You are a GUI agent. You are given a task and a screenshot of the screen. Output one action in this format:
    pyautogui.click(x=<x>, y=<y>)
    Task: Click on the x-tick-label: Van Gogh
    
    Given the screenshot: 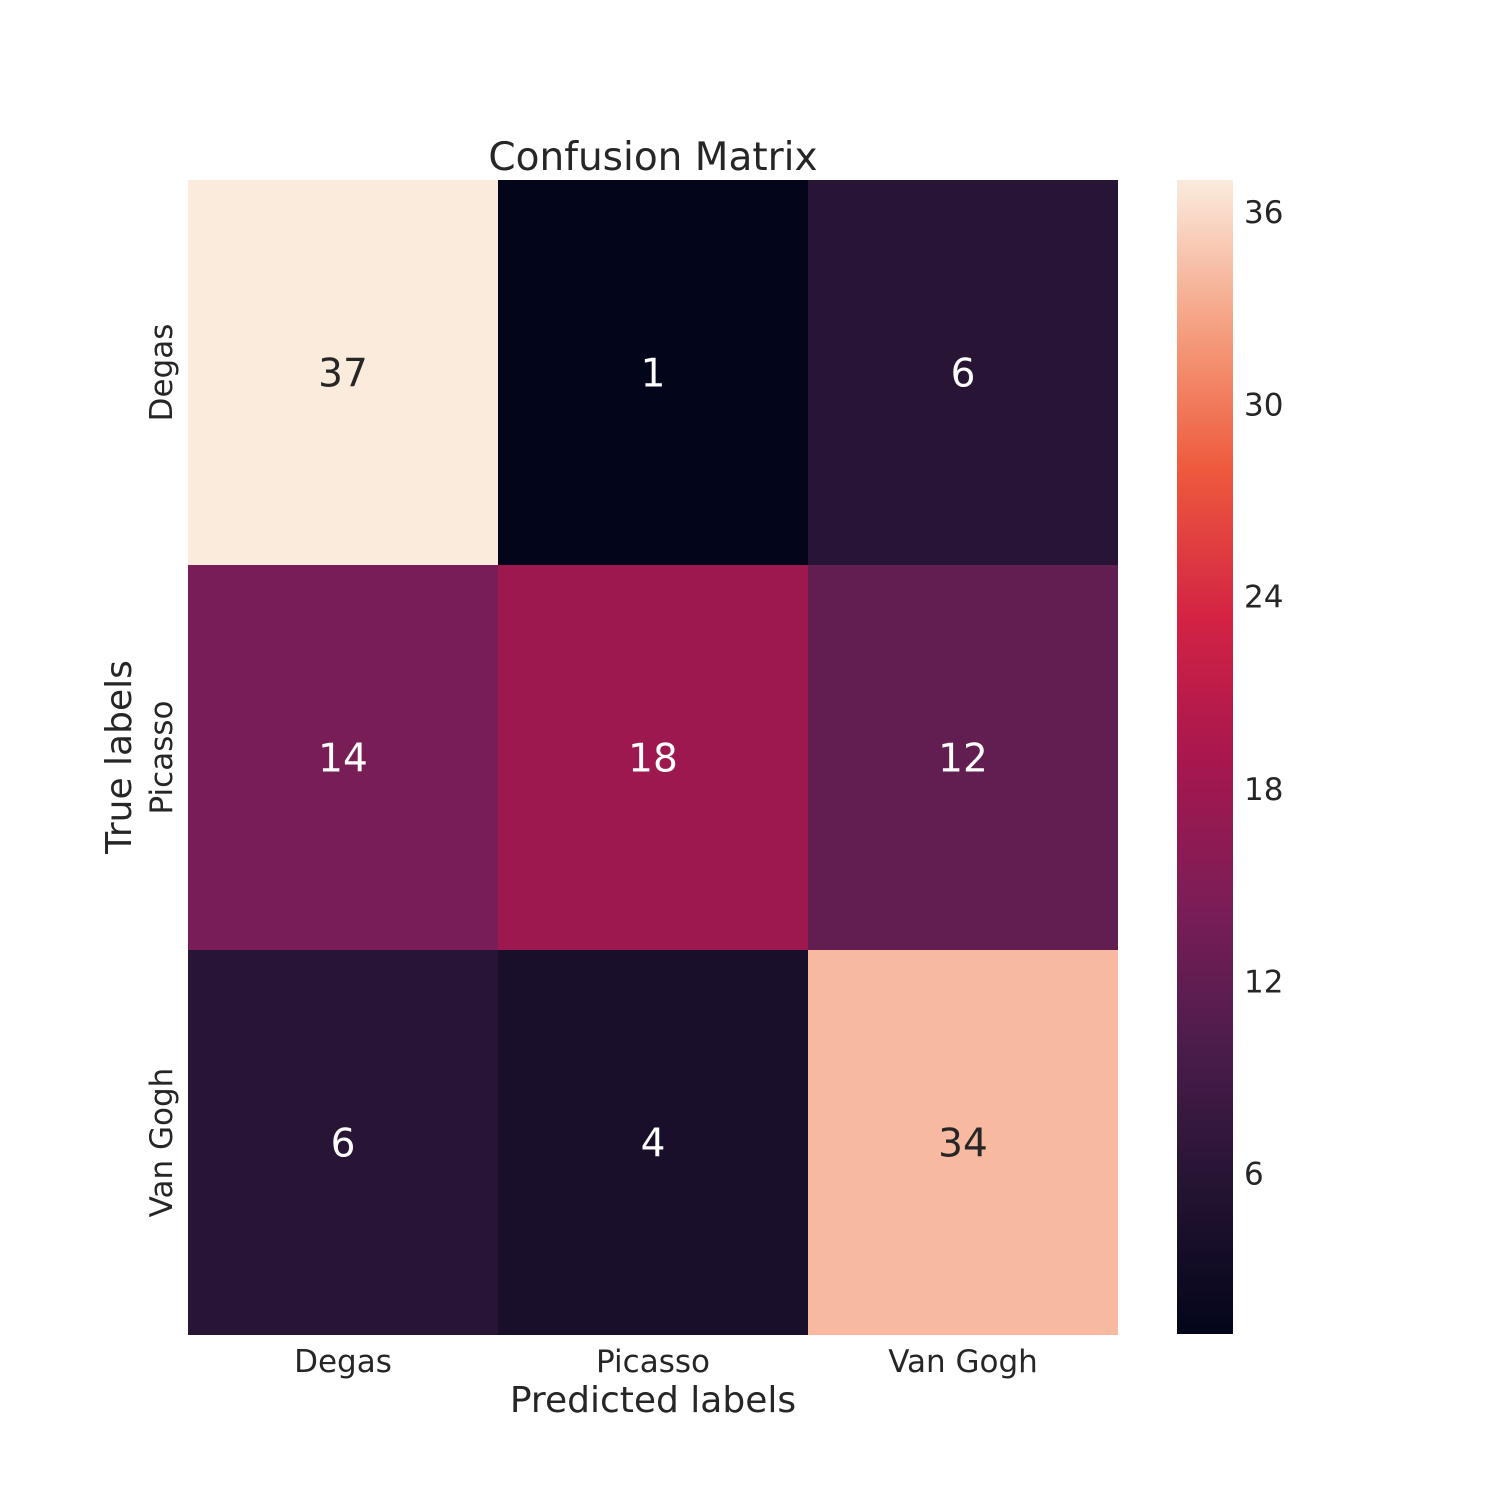 What is the action you would take?
    pyautogui.click(x=963, y=1362)
    